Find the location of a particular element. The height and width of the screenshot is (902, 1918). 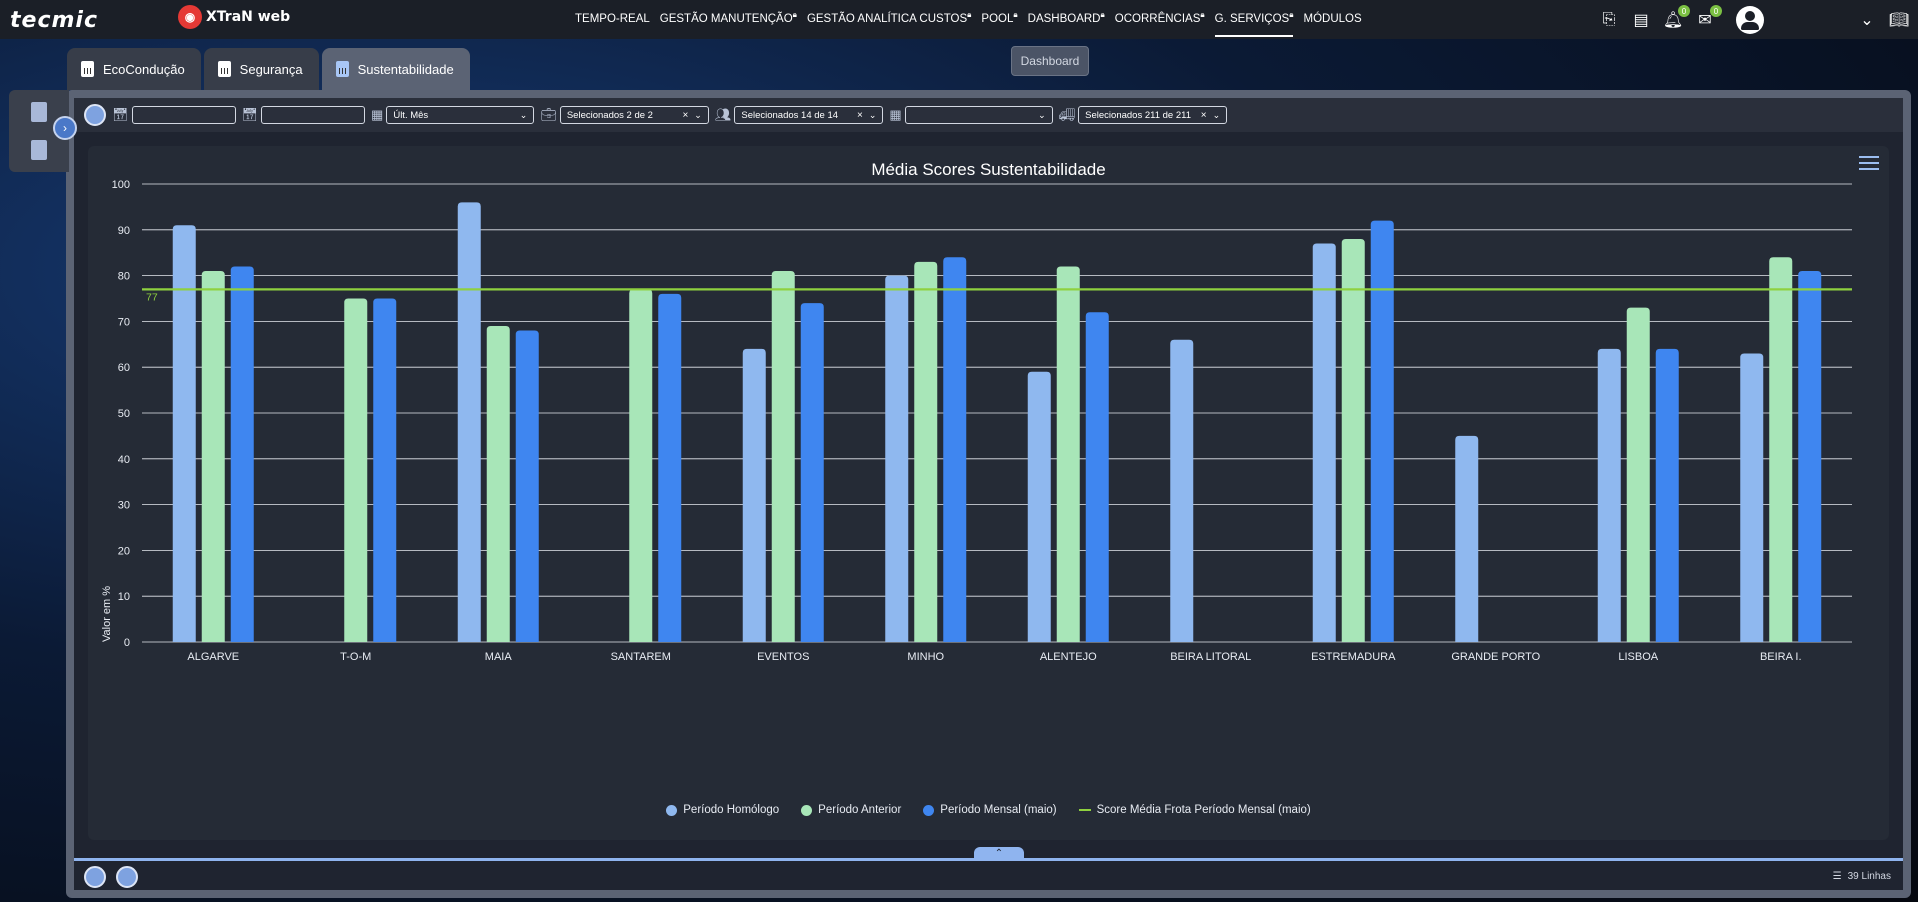

x-tick-label: EVENTOS is located at coordinates (783, 657).